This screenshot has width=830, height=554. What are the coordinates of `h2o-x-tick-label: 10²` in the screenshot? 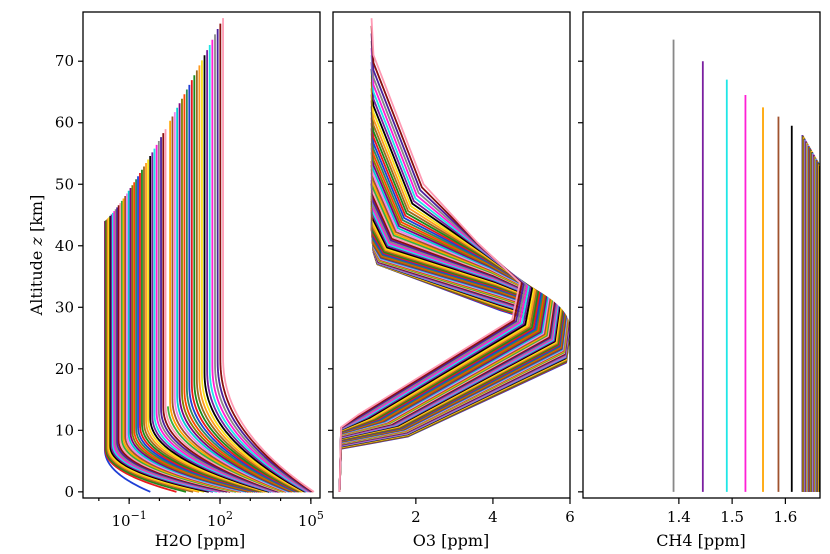 It's located at (220, 519).